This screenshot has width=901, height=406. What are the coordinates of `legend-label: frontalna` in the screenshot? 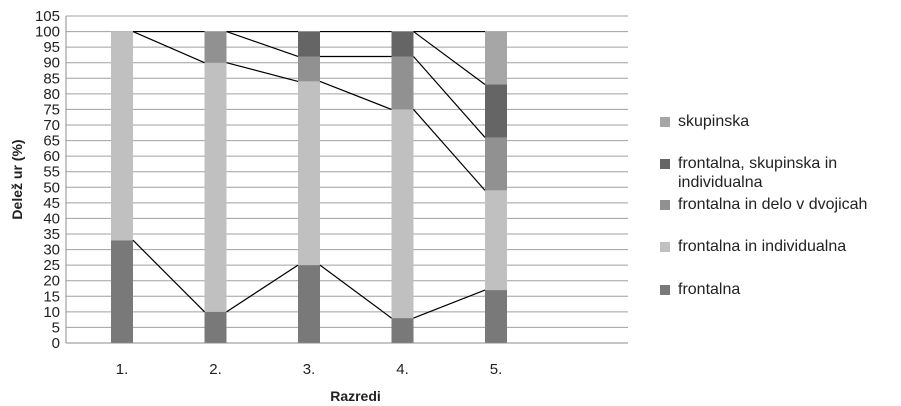 It's located at (709, 289).